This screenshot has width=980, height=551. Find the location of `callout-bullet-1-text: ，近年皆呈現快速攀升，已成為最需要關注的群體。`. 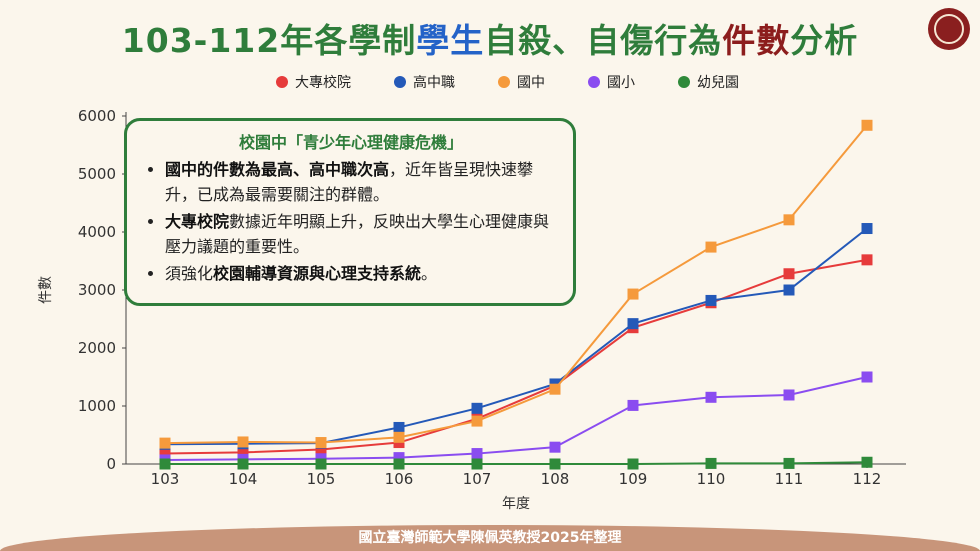

callout-bullet-1-text: ，近年皆呈現快速攀升，已成為最需要關注的群體。 is located at coordinates (349, 182).